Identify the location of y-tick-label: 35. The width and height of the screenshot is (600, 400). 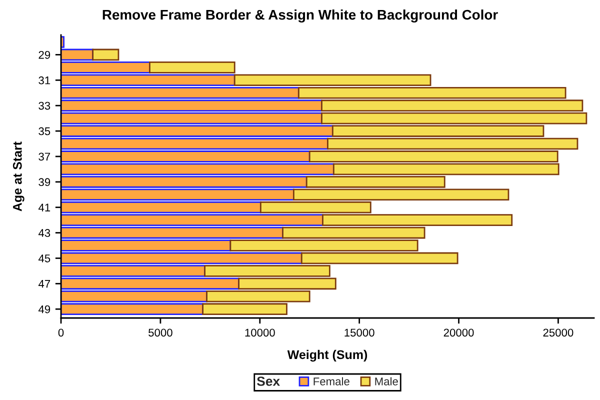
(44, 131).